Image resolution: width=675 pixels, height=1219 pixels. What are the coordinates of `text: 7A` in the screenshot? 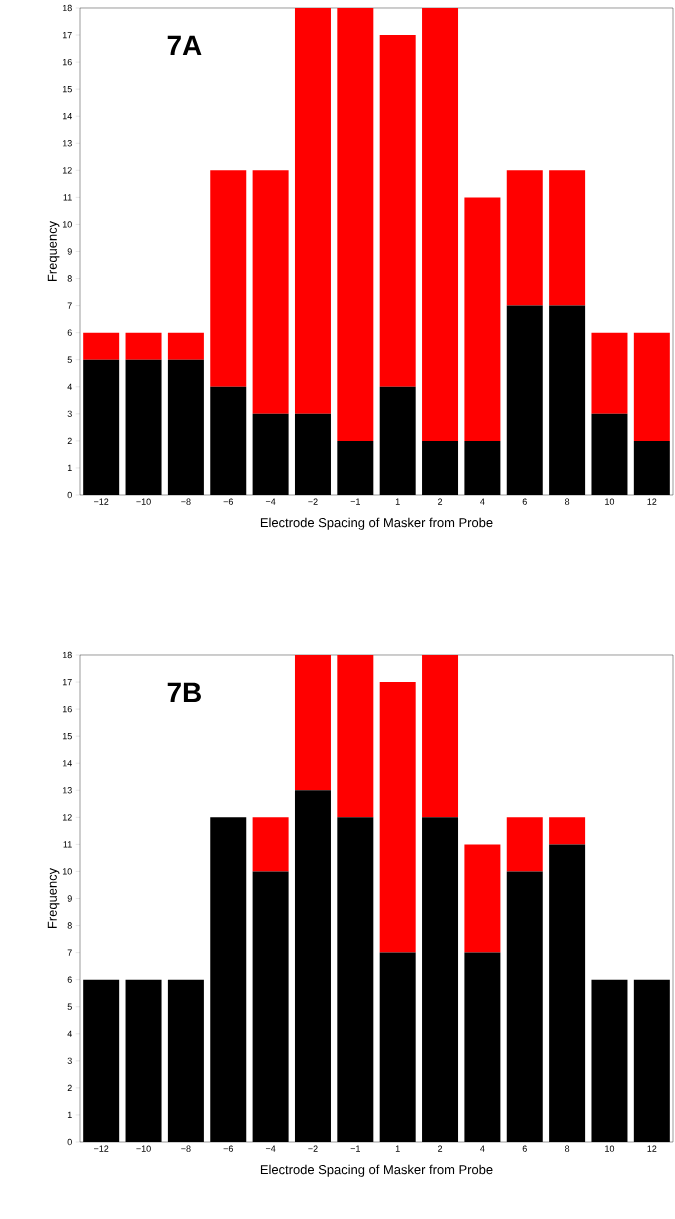 It's located at (184, 45).